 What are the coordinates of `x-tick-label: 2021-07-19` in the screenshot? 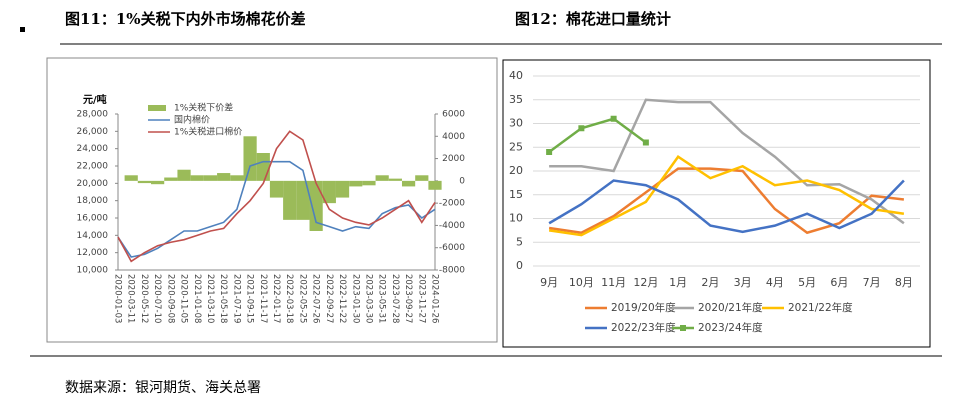 It's located at (236, 298).